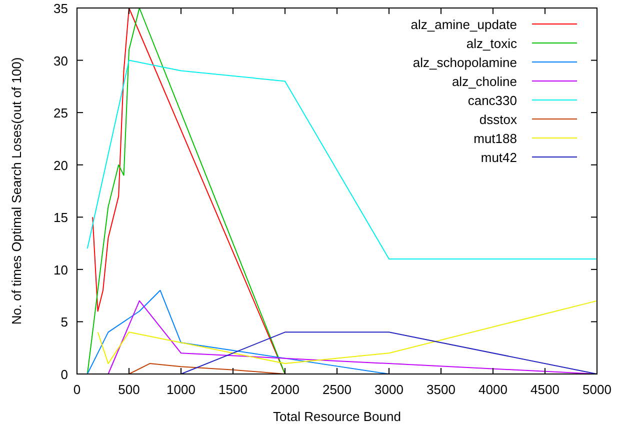  I want to click on y-tick-label: 15, so click(61, 218).